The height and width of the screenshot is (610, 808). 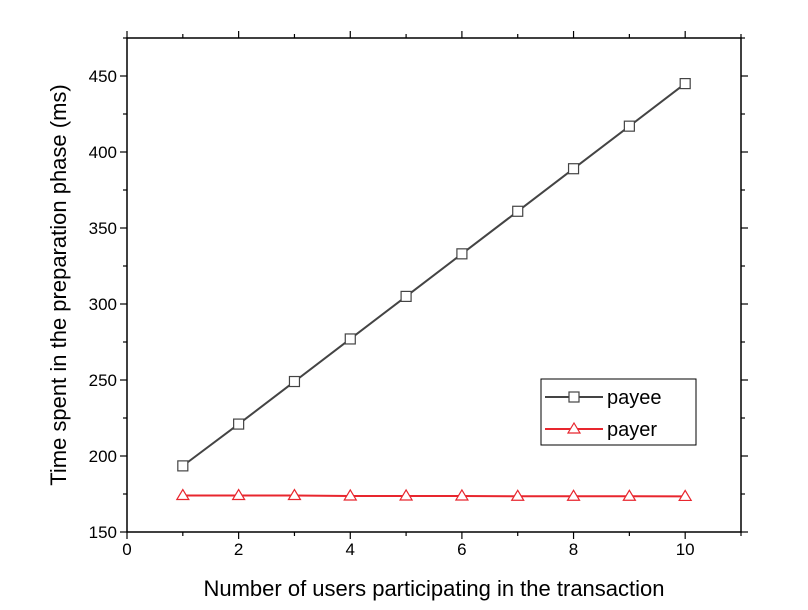 I want to click on legend-label-payer: payer, so click(x=632, y=430).